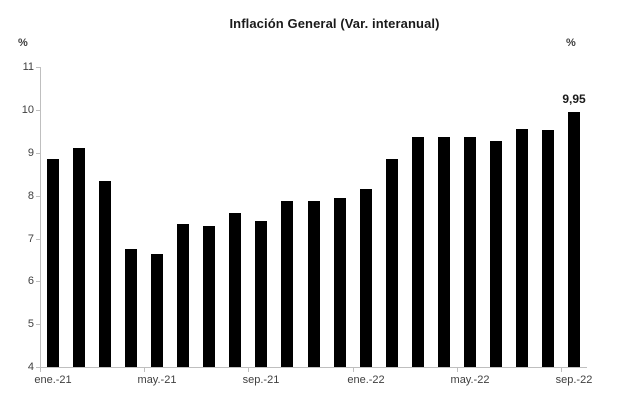 The width and height of the screenshot is (617, 406). Describe the element at coordinates (53, 380) in the screenshot. I see `x-axis-tick-label: ene.-21` at that location.